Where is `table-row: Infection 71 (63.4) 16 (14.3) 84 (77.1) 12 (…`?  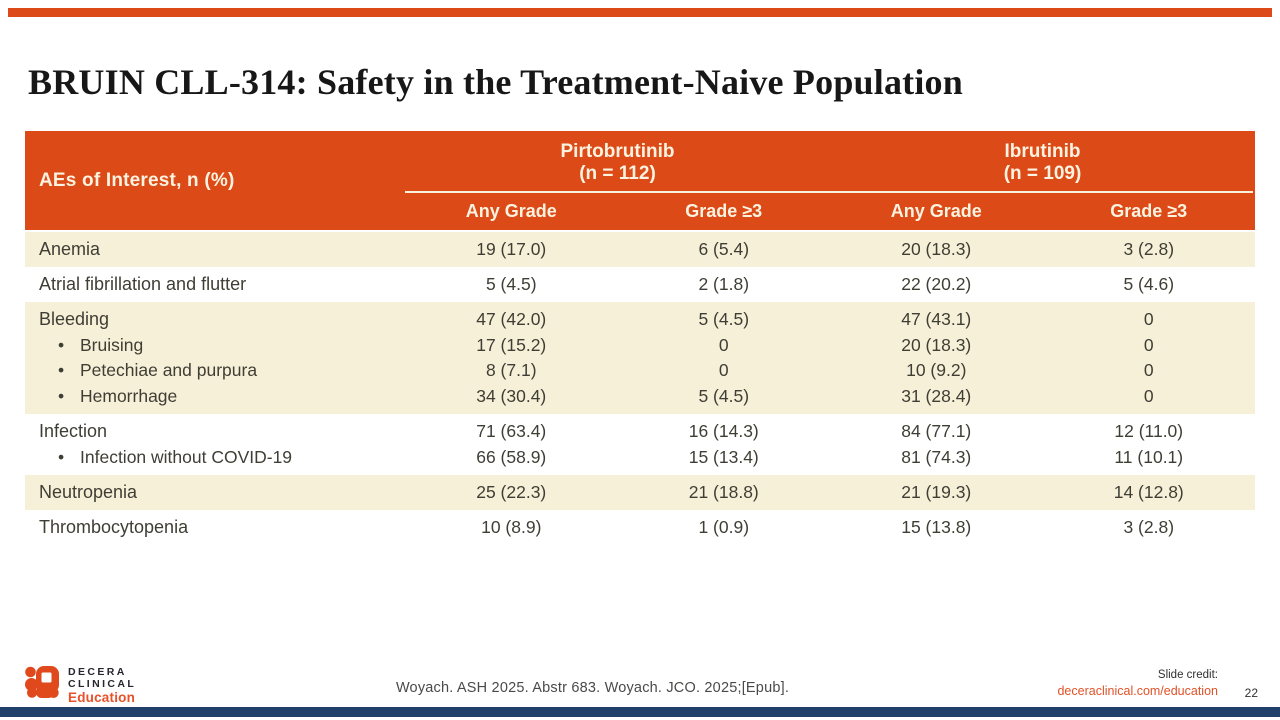 table-row: Infection 71 (63.4) 16 (14.3) 84 (77.1) 12 (… is located at coordinates (640, 444).